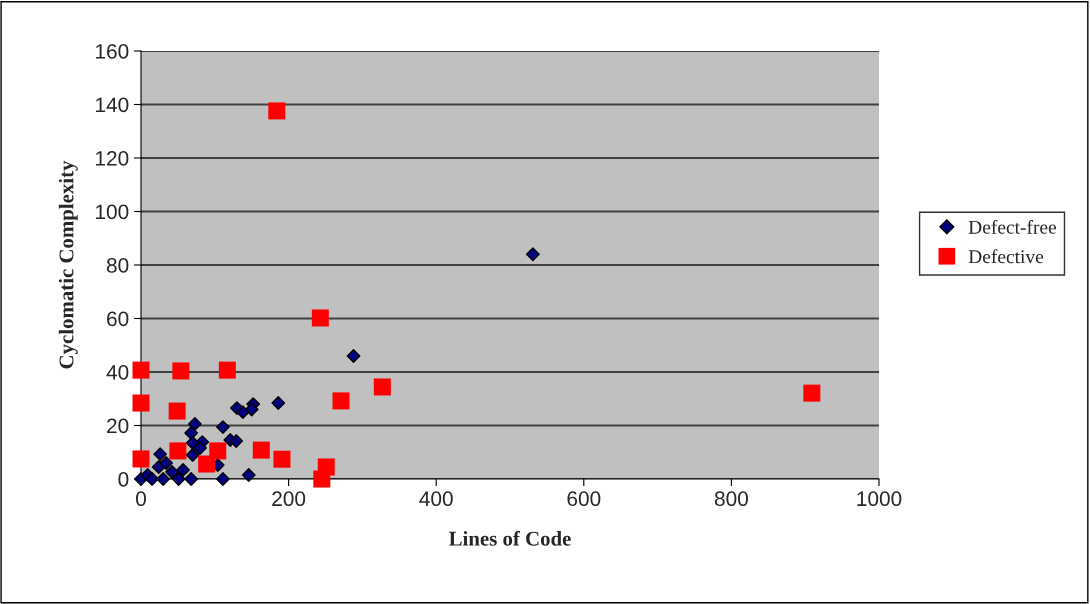 The width and height of the screenshot is (1090, 604). What do you see at coordinates (510, 538) in the screenshot?
I see `x-axis-title: Lines of Code` at bounding box center [510, 538].